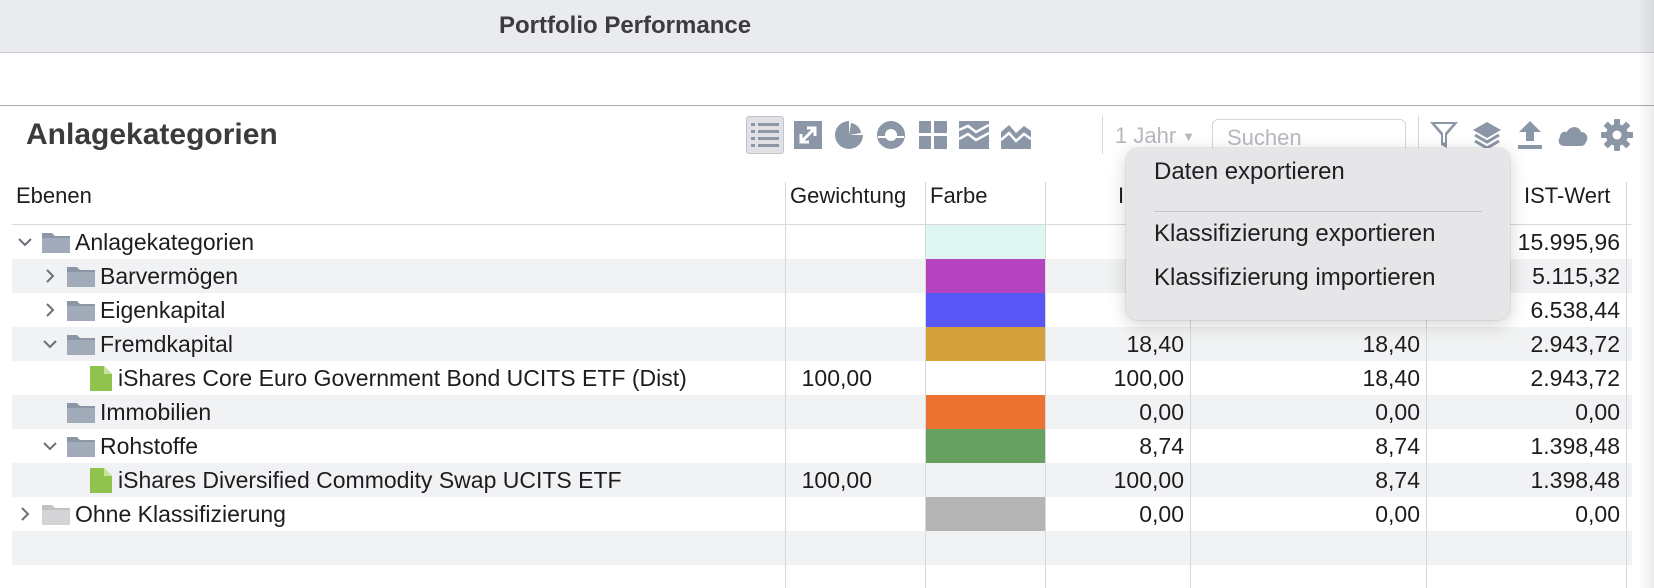 The image size is (1654, 588). Describe the element at coordinates (1567, 195) in the screenshot. I see `column-header-ist-wert: IST-Wert` at that location.